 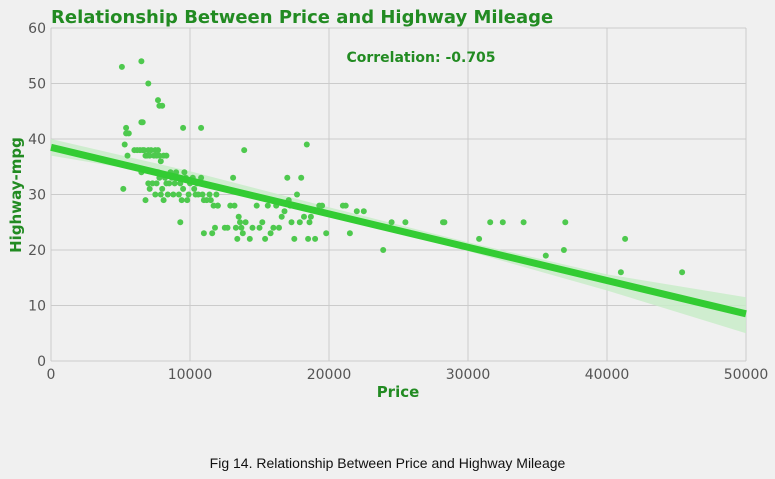 I want to click on y-tick-label-3: 30, so click(x=37, y=196).